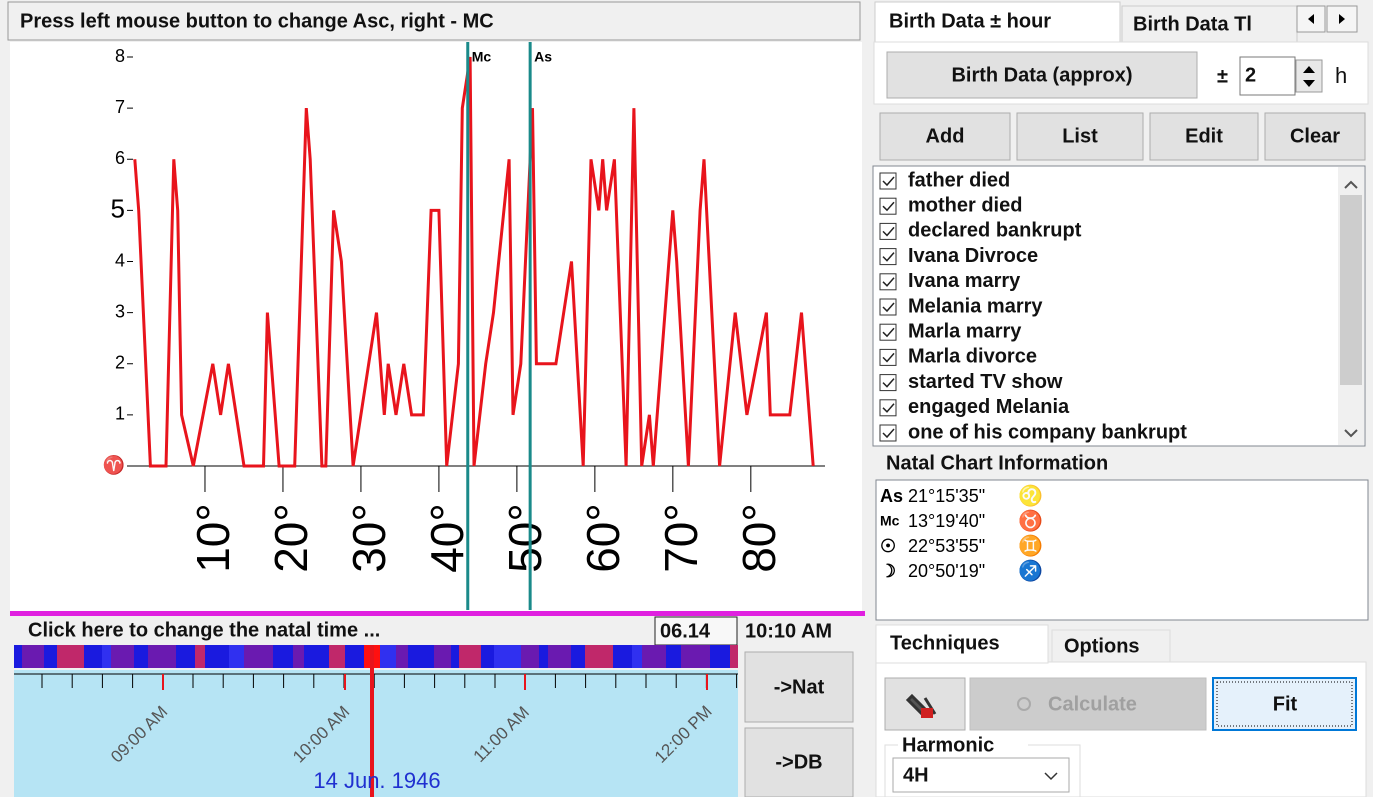 The image size is (1373, 797). I want to click on edit-button, so click(1204, 136).